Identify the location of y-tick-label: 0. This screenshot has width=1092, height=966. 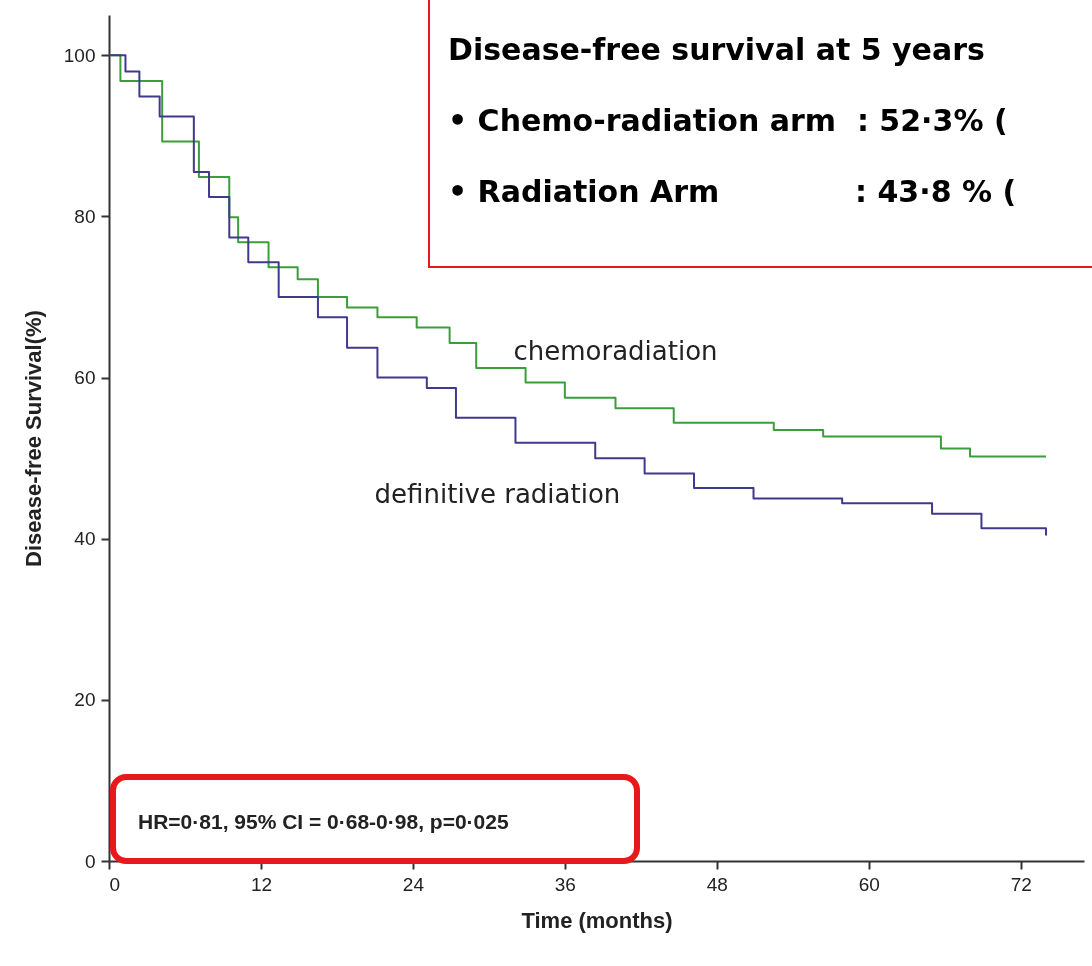
(90, 861).